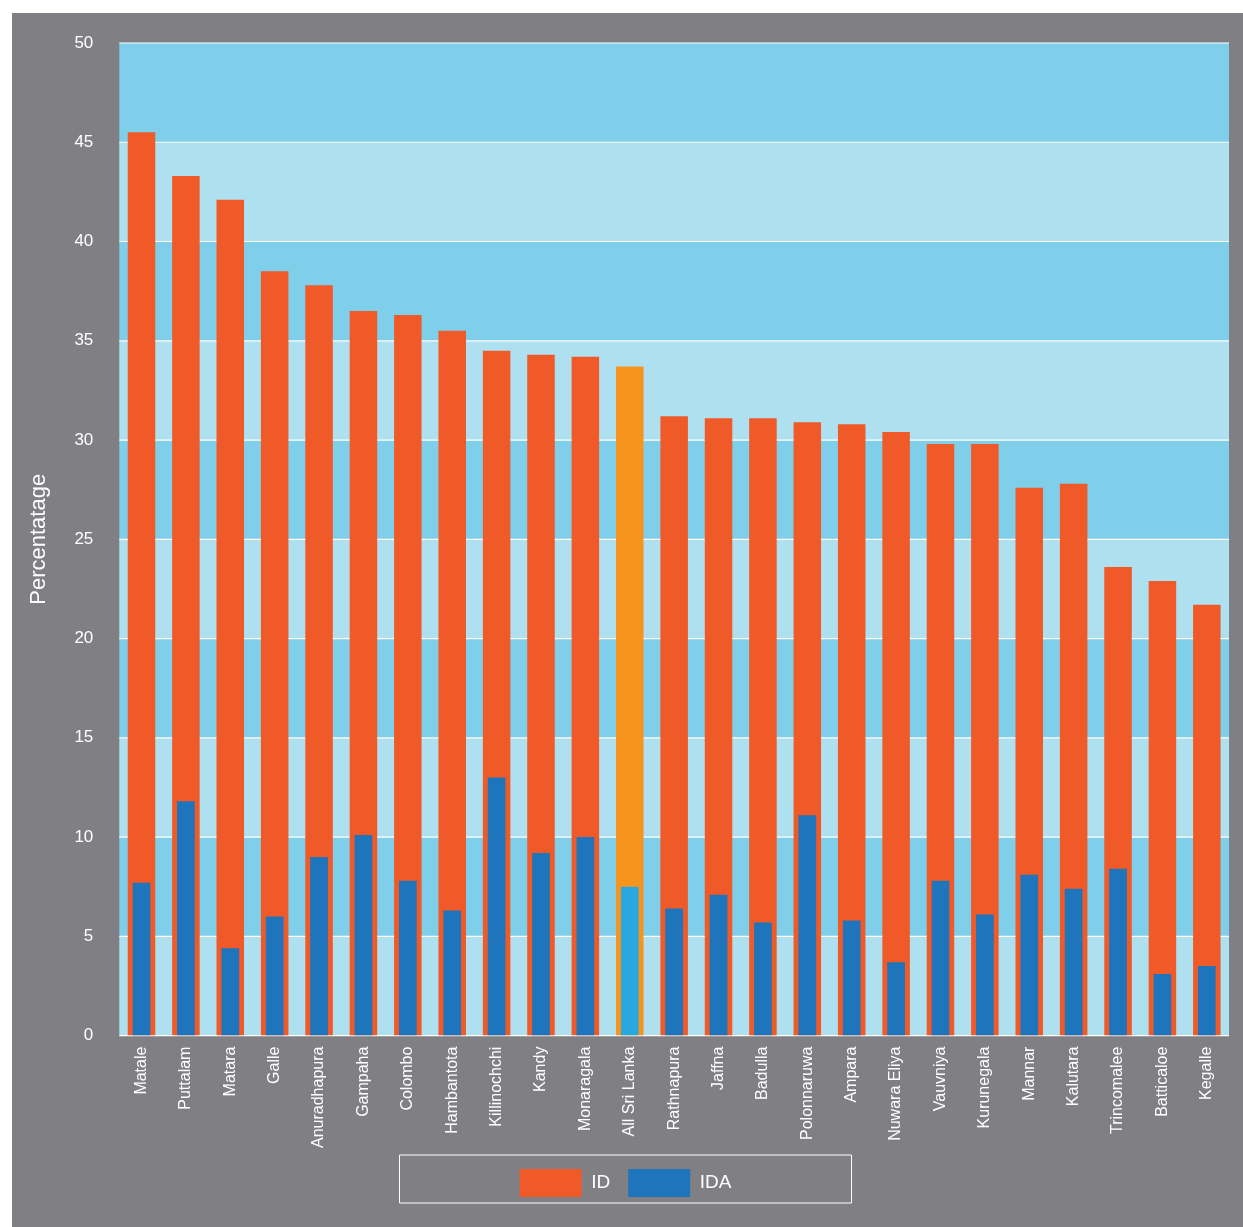 This screenshot has width=1243, height=1227. I want to click on y-axis-title: Percentatage, so click(38, 539).